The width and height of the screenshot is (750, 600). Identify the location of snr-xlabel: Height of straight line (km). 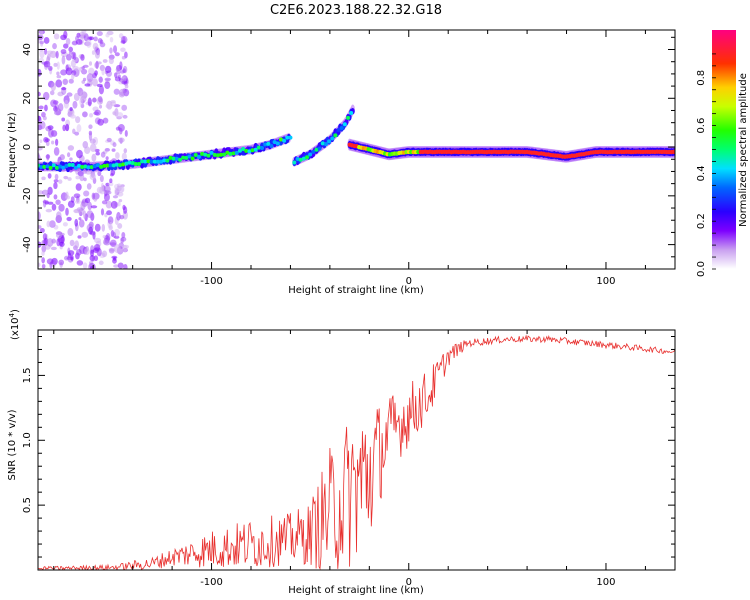
(356, 590).